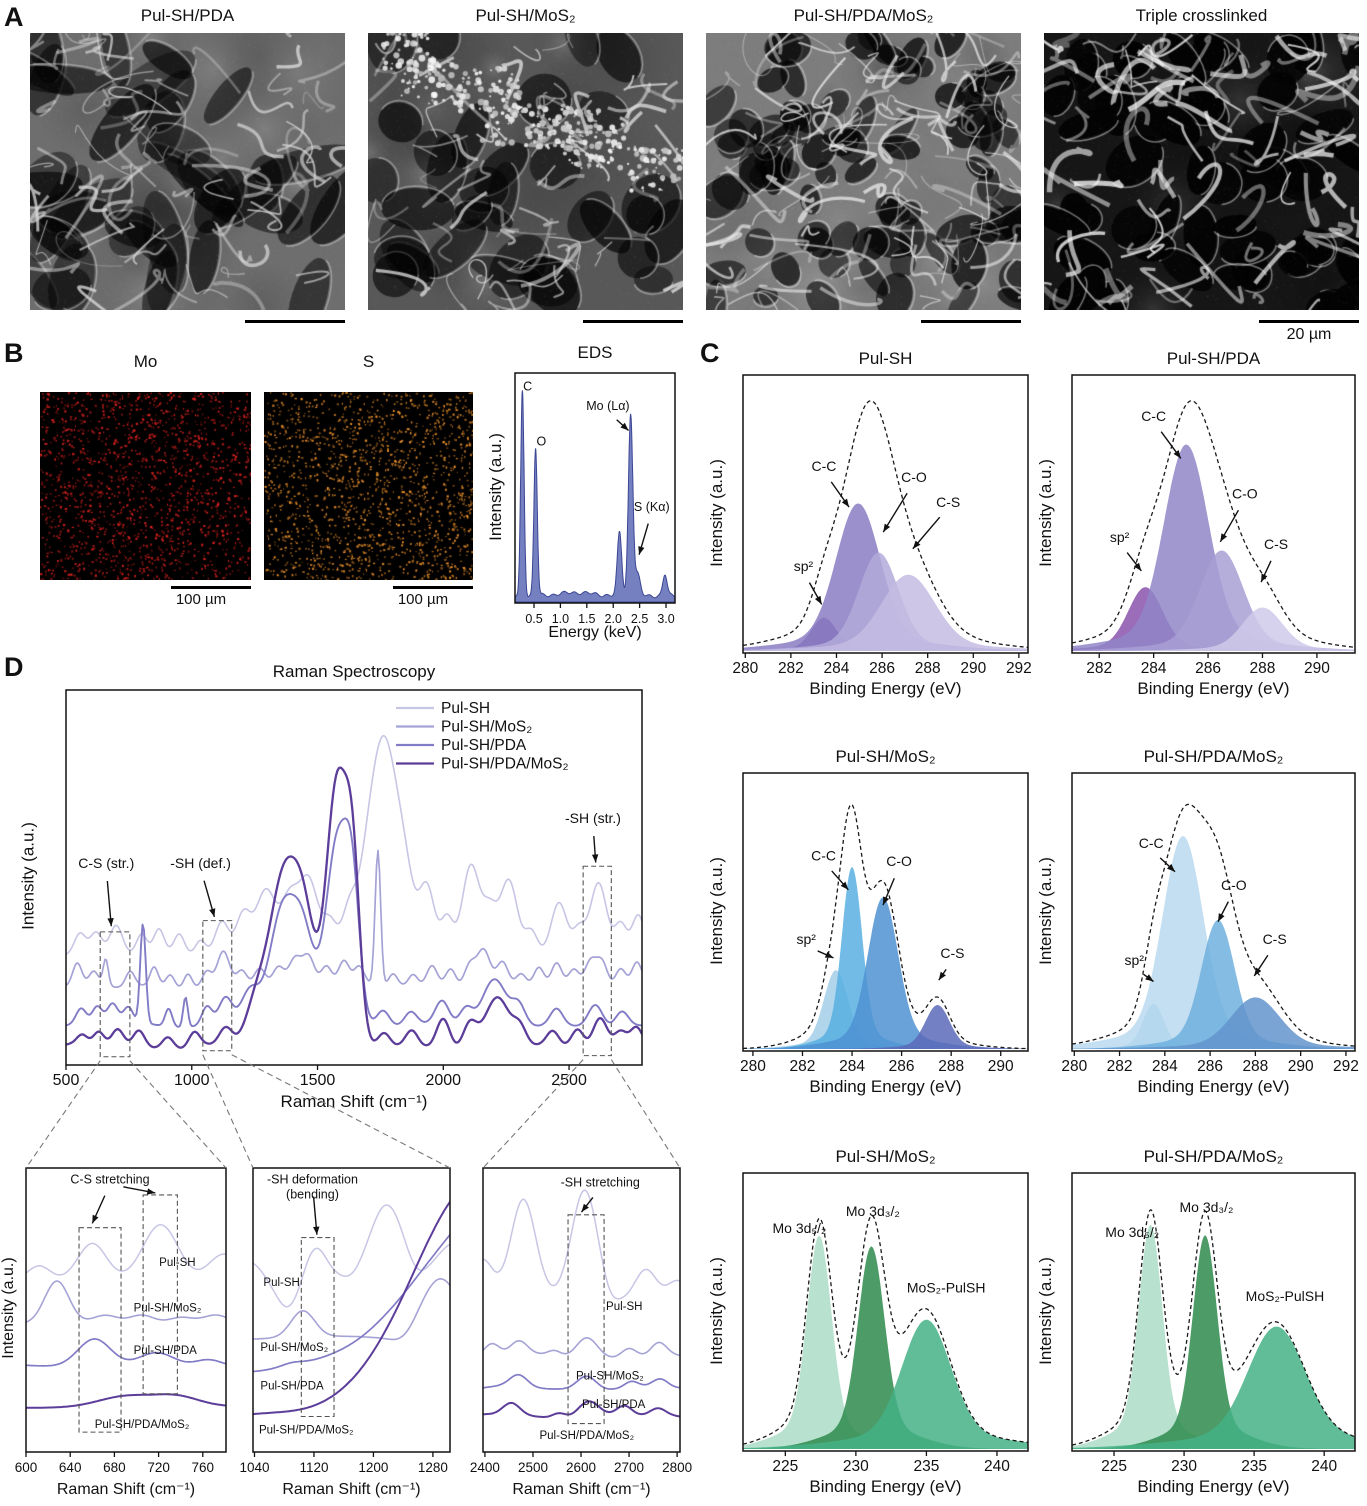  I want to click on x-axis: 1040 1120 1200 1280, so click(345, 1321).